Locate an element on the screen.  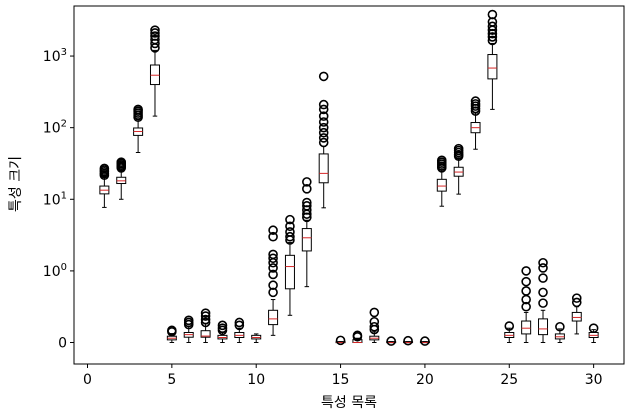
x-axis-label: 특성 목록 is located at coordinates (349, 403).